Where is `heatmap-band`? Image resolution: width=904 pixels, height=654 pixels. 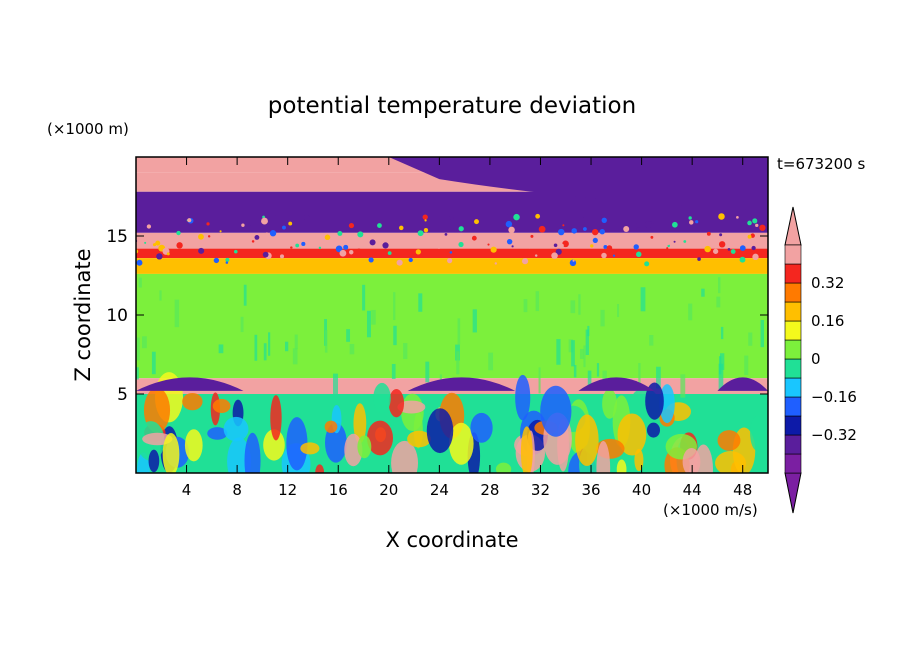 heatmap-band is located at coordinates (452, 266).